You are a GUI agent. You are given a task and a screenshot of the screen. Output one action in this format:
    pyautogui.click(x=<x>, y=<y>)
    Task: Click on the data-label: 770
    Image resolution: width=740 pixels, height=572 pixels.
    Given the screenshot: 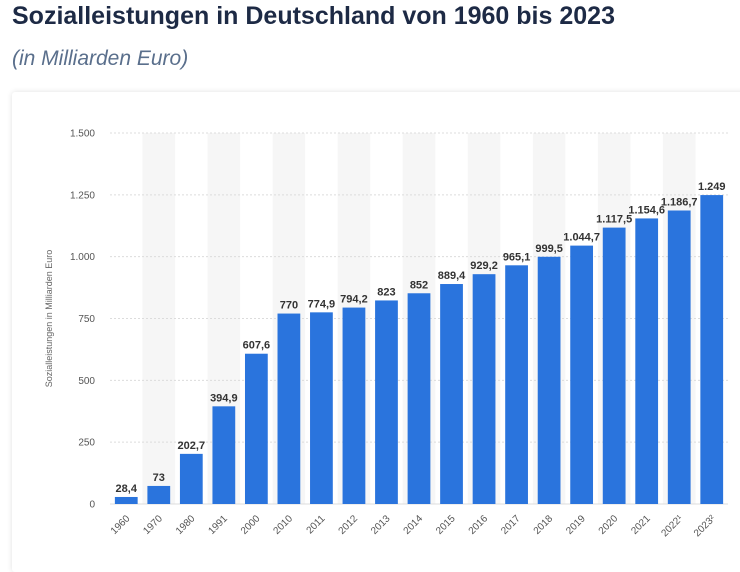 What is the action you would take?
    pyautogui.click(x=289, y=306)
    